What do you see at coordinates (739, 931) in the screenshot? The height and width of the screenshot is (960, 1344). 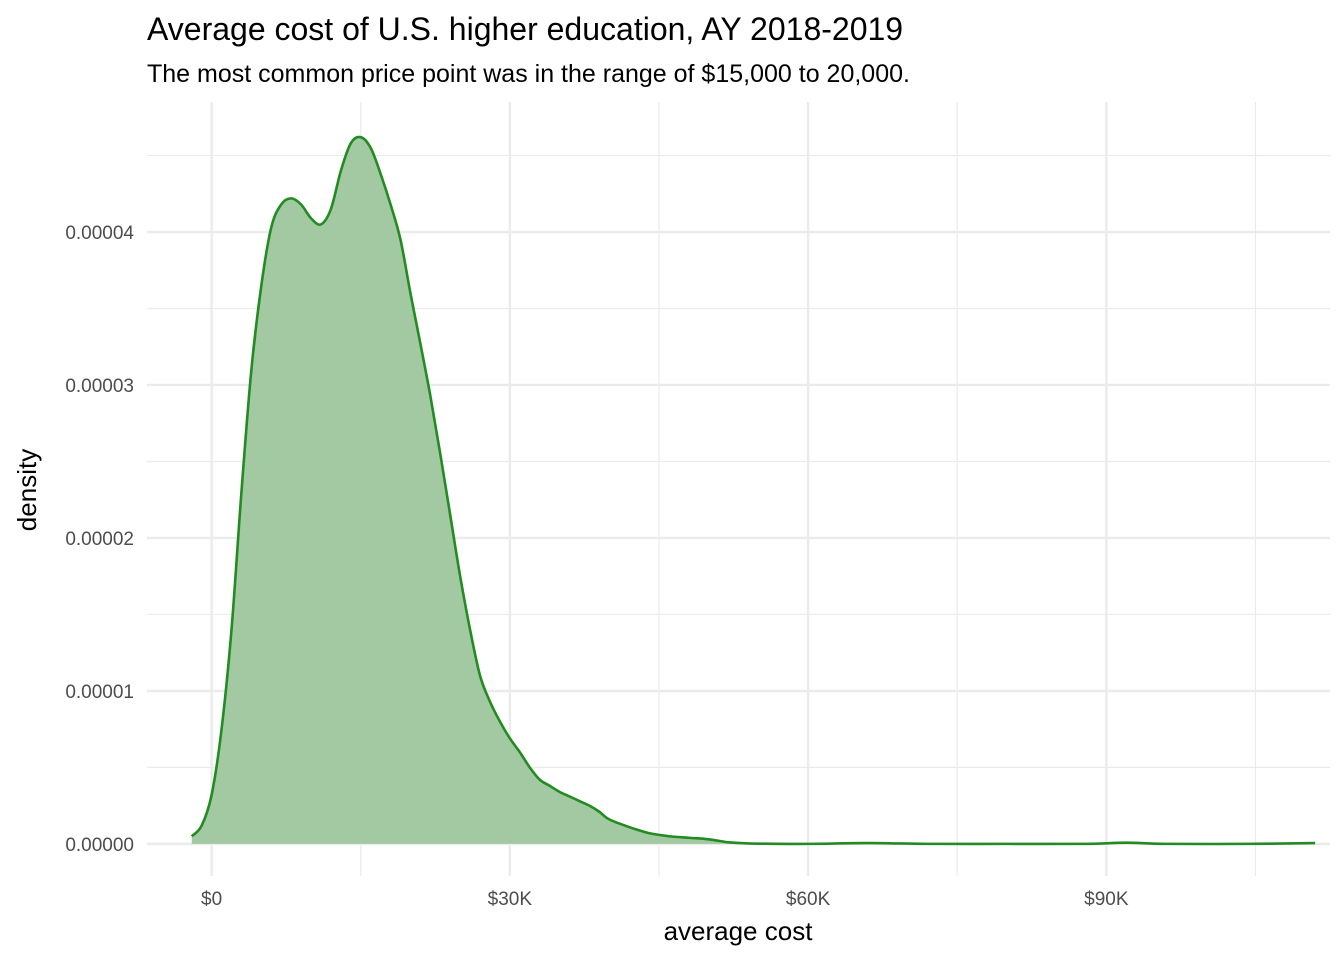 I see `x-axis-title: average cost` at bounding box center [739, 931].